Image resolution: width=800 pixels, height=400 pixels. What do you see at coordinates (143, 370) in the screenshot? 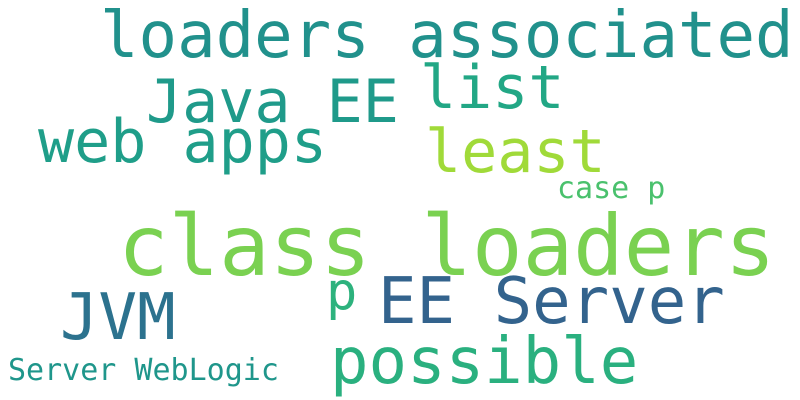
I see `word-server-weblogic: Server WebLogic` at bounding box center [143, 370].